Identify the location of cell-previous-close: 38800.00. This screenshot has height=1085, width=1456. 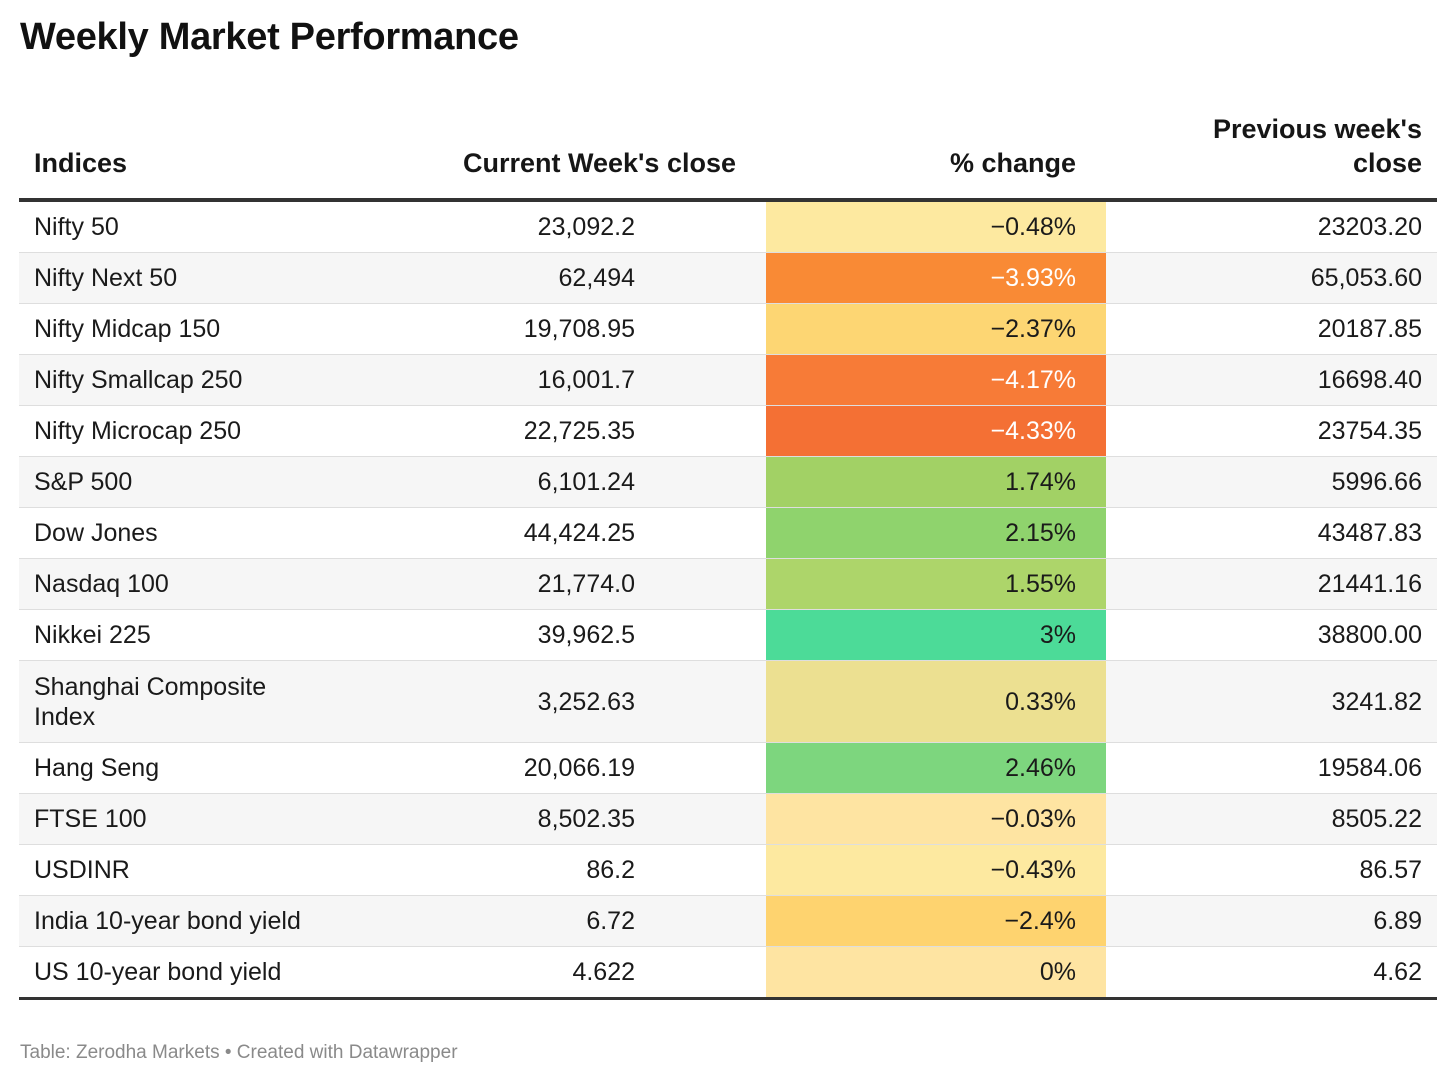
(1369, 635).